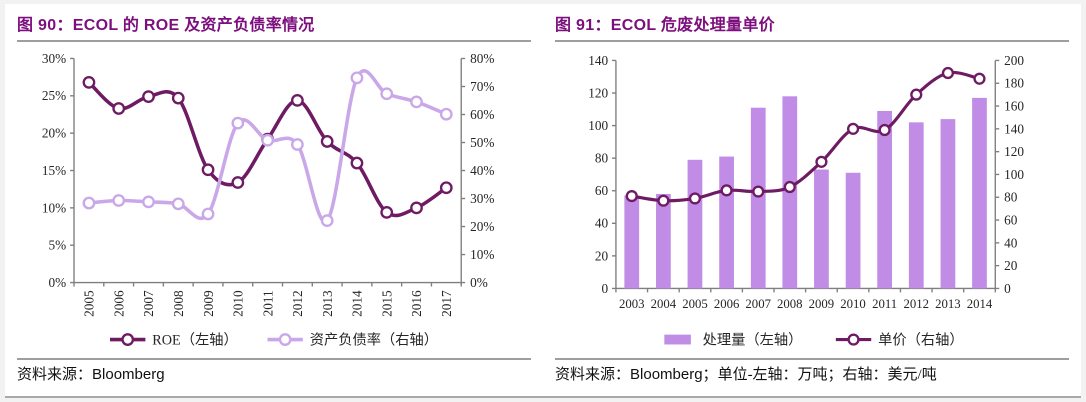  Describe the element at coordinates (695, 224) in the screenshot. I see `treatment-volume-bar-2005` at that location.